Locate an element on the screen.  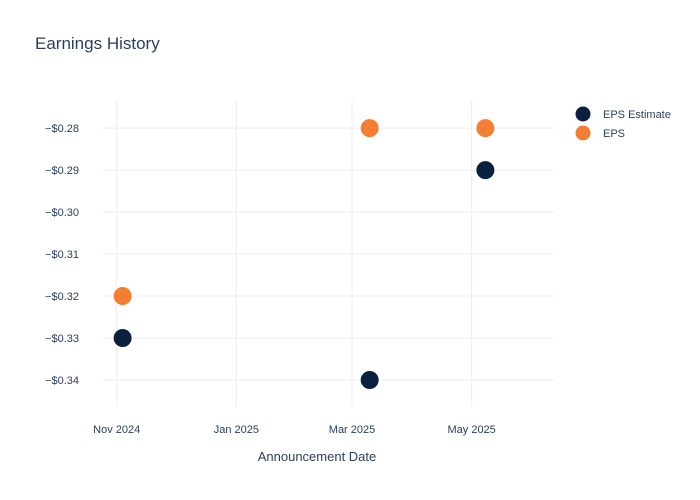
legend-item-eps: EPS is located at coordinates (600, 133).